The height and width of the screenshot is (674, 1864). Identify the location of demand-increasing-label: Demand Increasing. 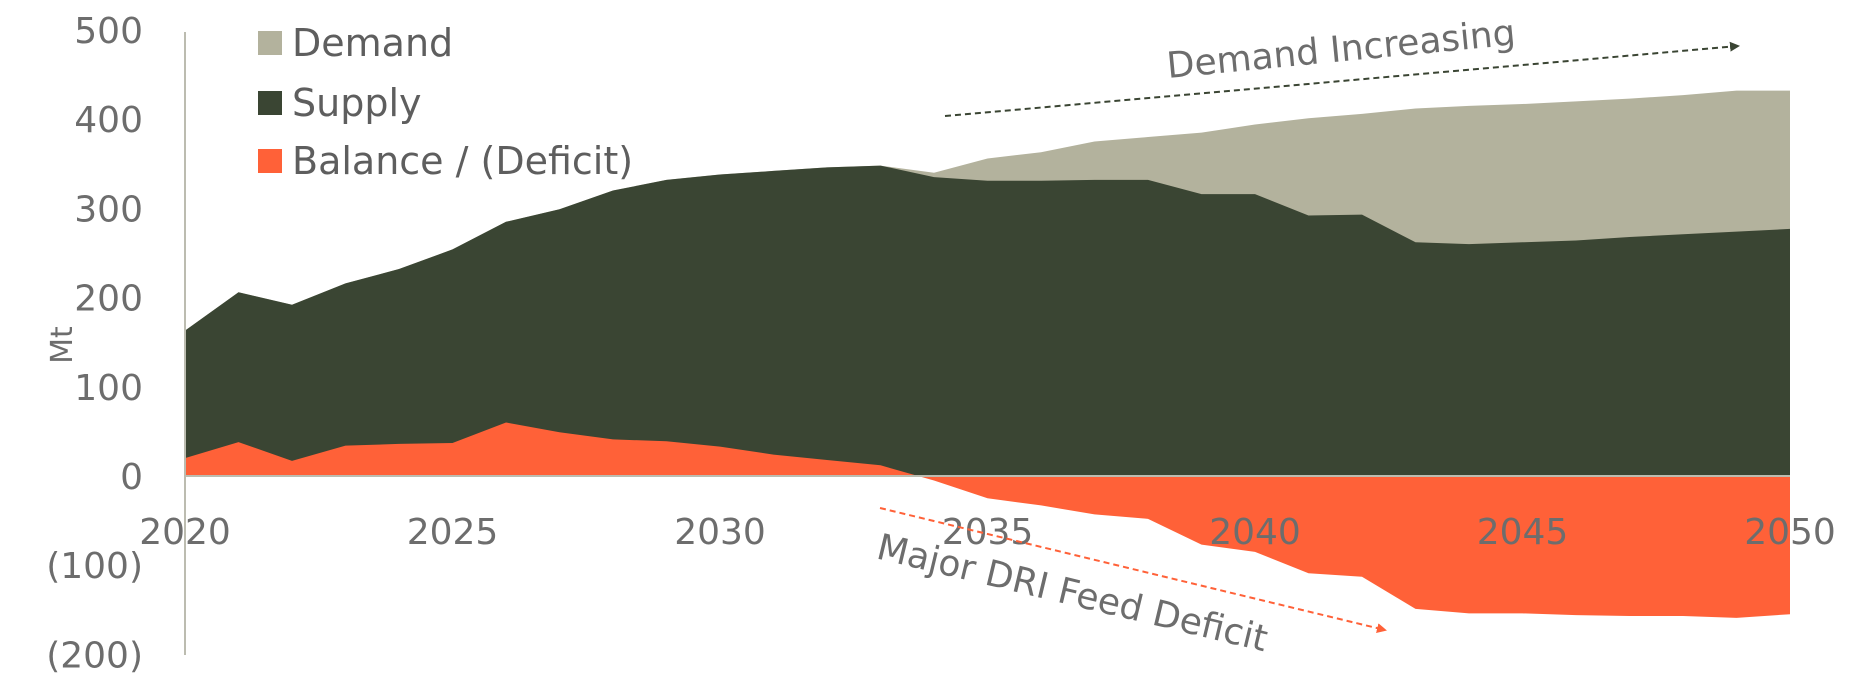
(1341, 50).